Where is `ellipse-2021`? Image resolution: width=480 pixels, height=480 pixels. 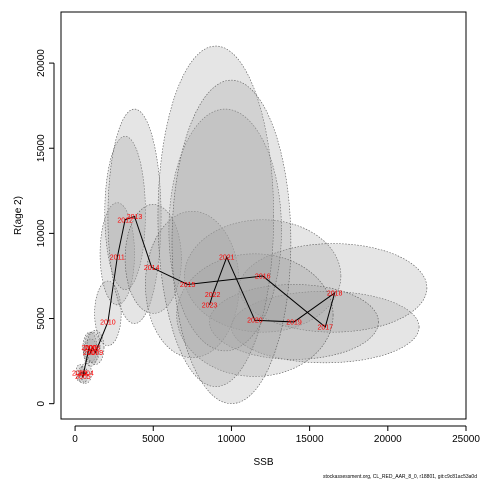
ellipse-2021 is located at coordinates (225, 230).